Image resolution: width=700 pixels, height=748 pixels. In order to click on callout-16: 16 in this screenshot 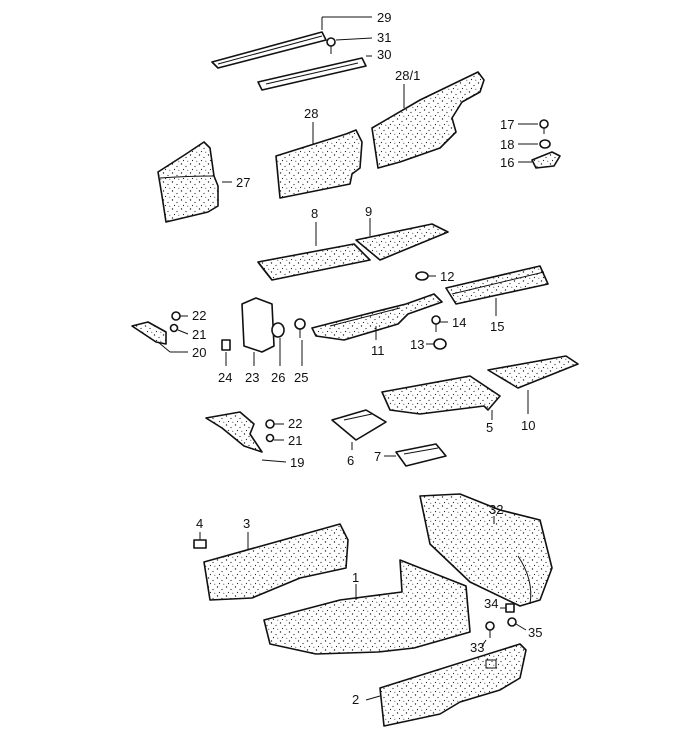, I will do `click(507, 162)`.